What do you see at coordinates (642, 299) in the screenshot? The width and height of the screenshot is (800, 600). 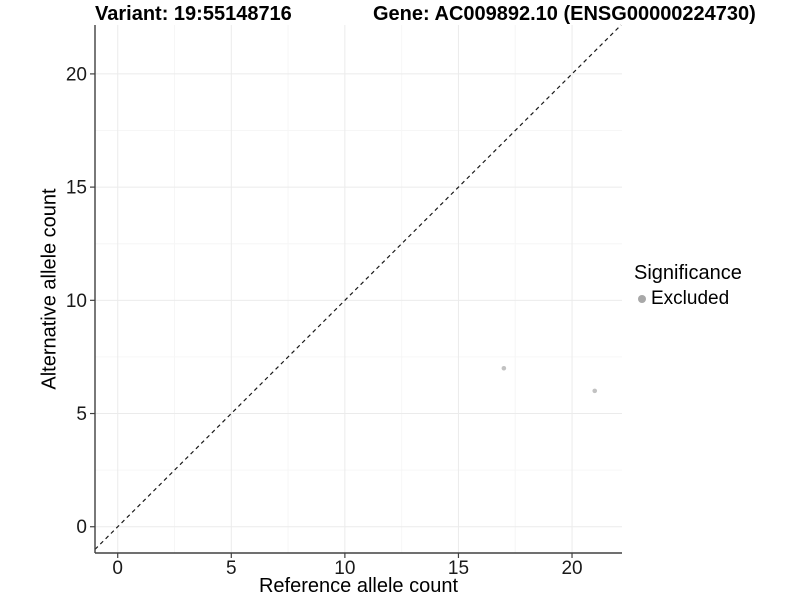 I see `legend-marker-dot` at bounding box center [642, 299].